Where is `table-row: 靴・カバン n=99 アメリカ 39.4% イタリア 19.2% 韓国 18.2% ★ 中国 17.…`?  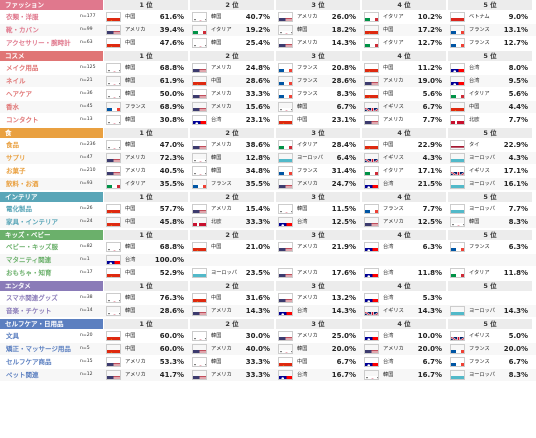
table-row: 靴・カバン n=99 アメリカ 39.4% イタリア 19.2% 韓国 18.2% ★ 中国 17.… is located at coordinates (268, 30).